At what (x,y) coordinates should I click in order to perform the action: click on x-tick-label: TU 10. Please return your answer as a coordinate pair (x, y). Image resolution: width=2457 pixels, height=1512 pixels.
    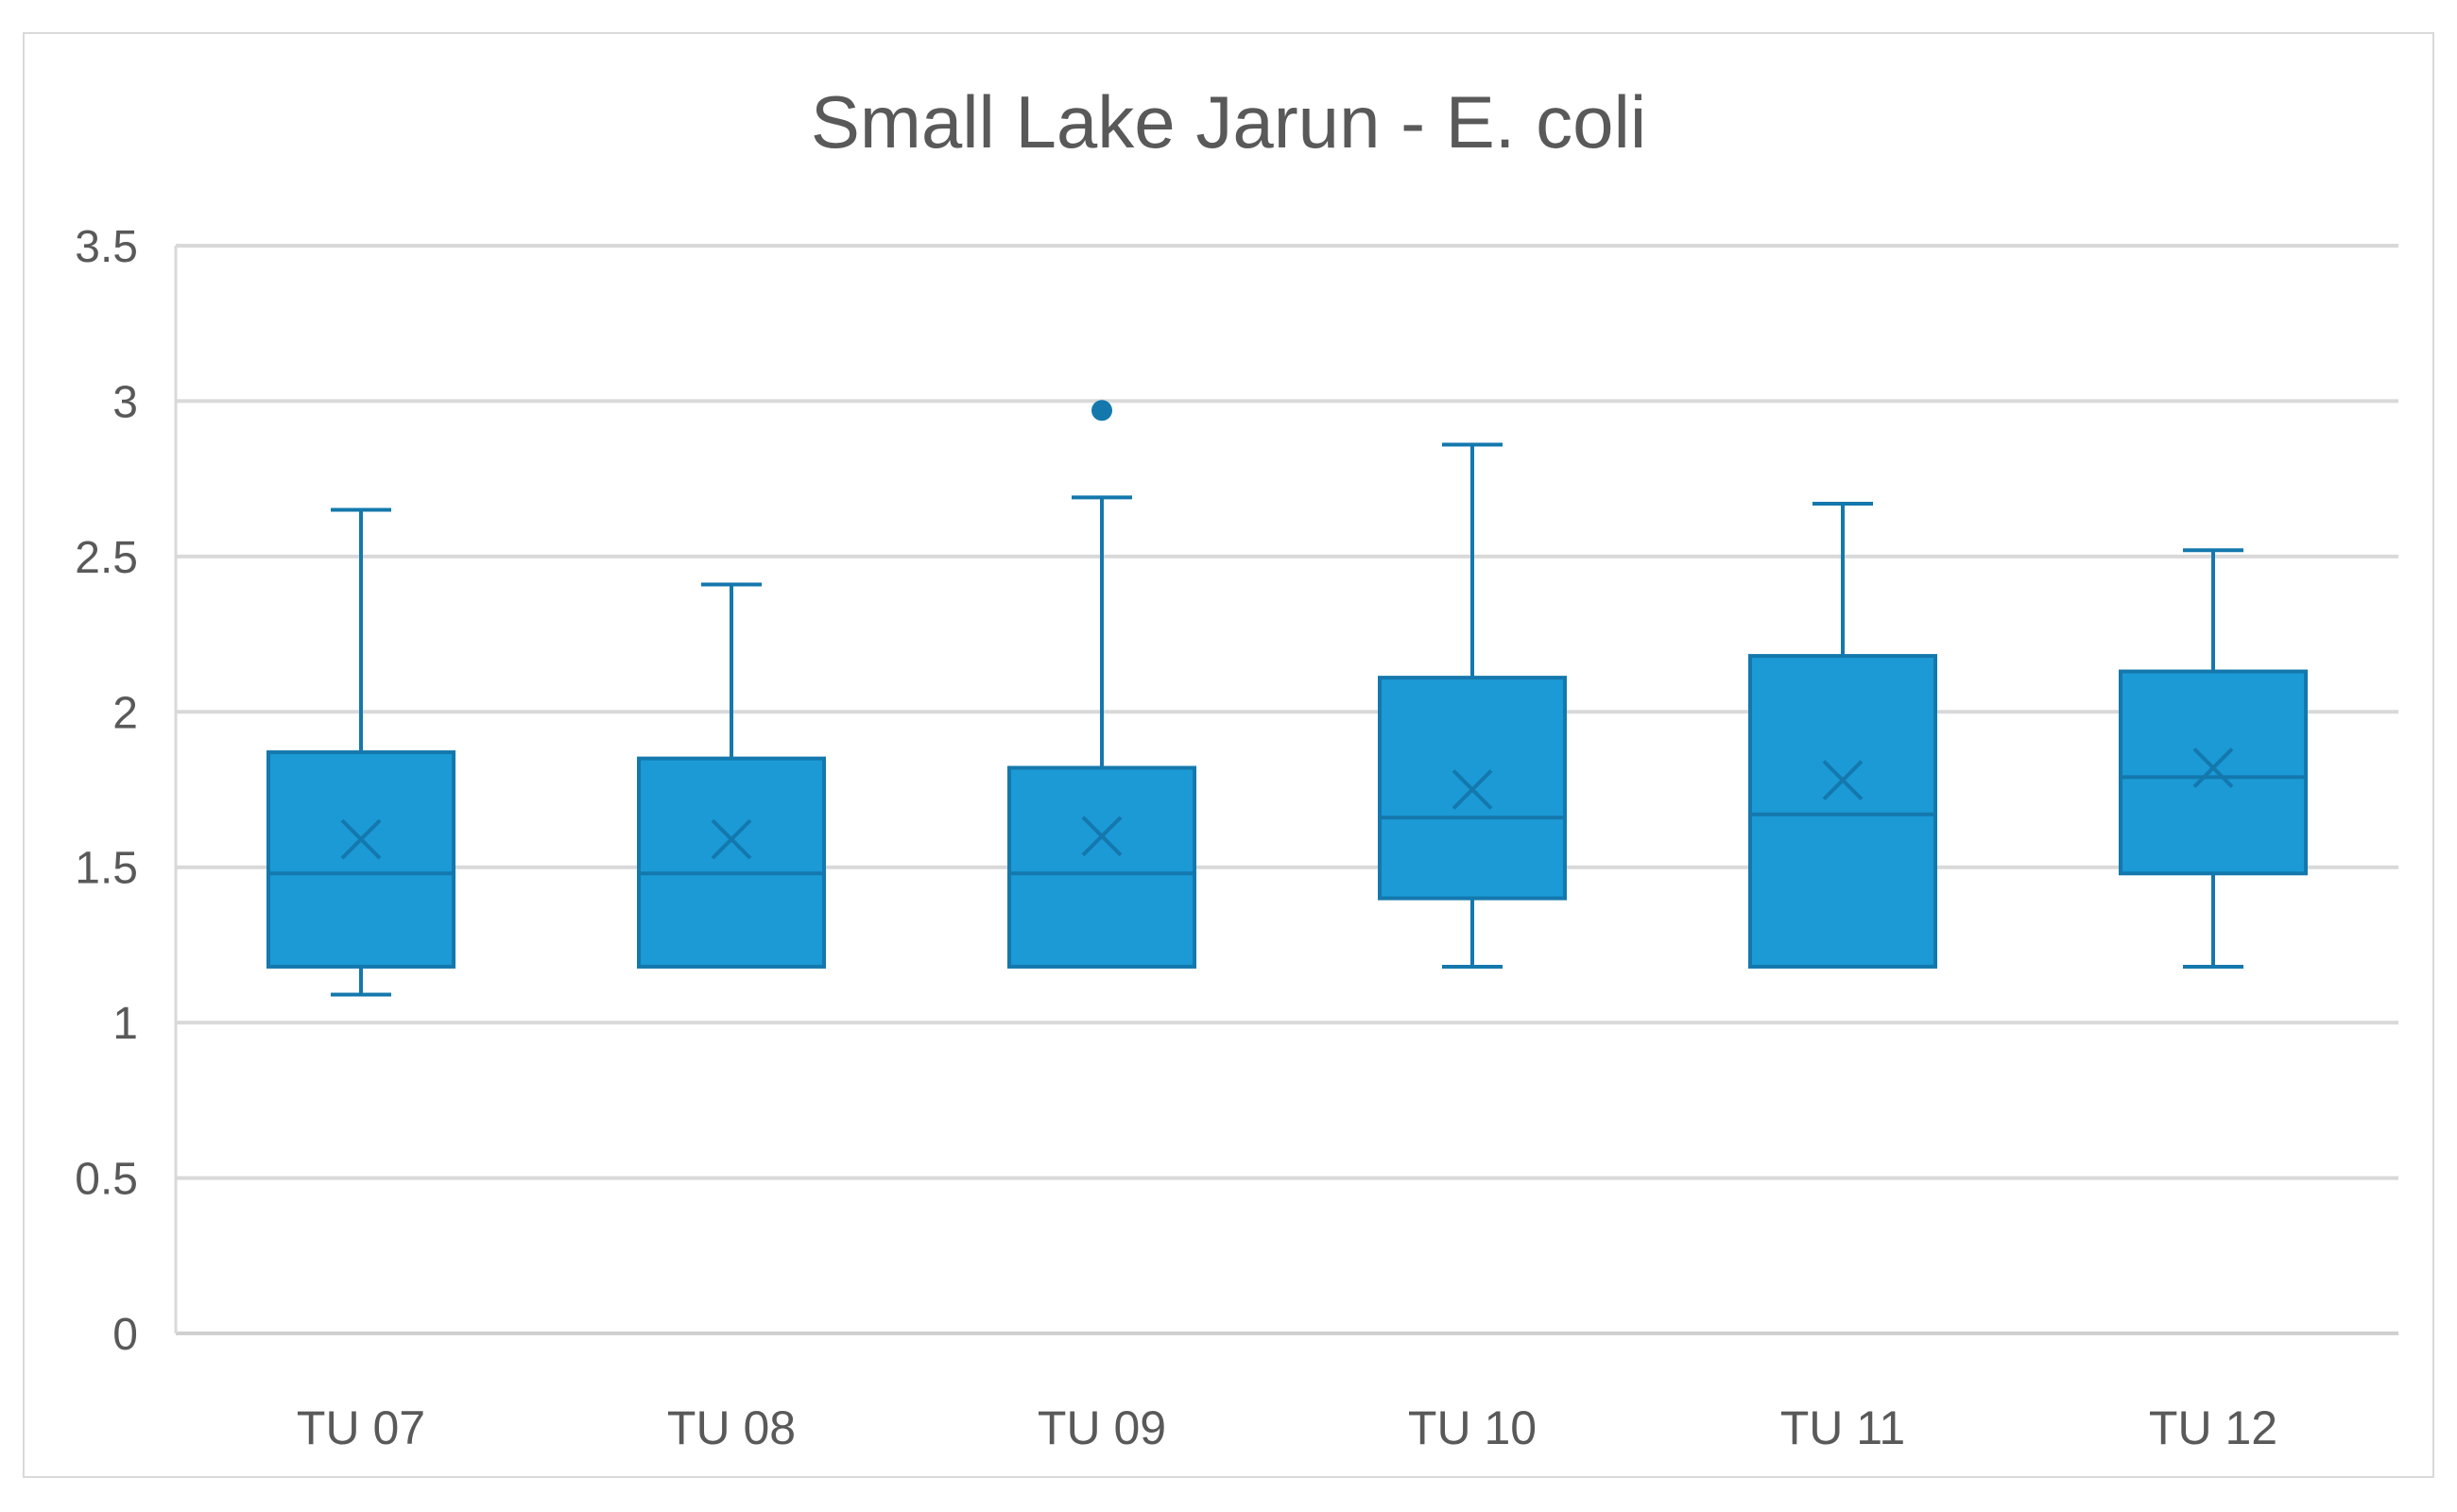
    Looking at the image, I should click on (1472, 1427).